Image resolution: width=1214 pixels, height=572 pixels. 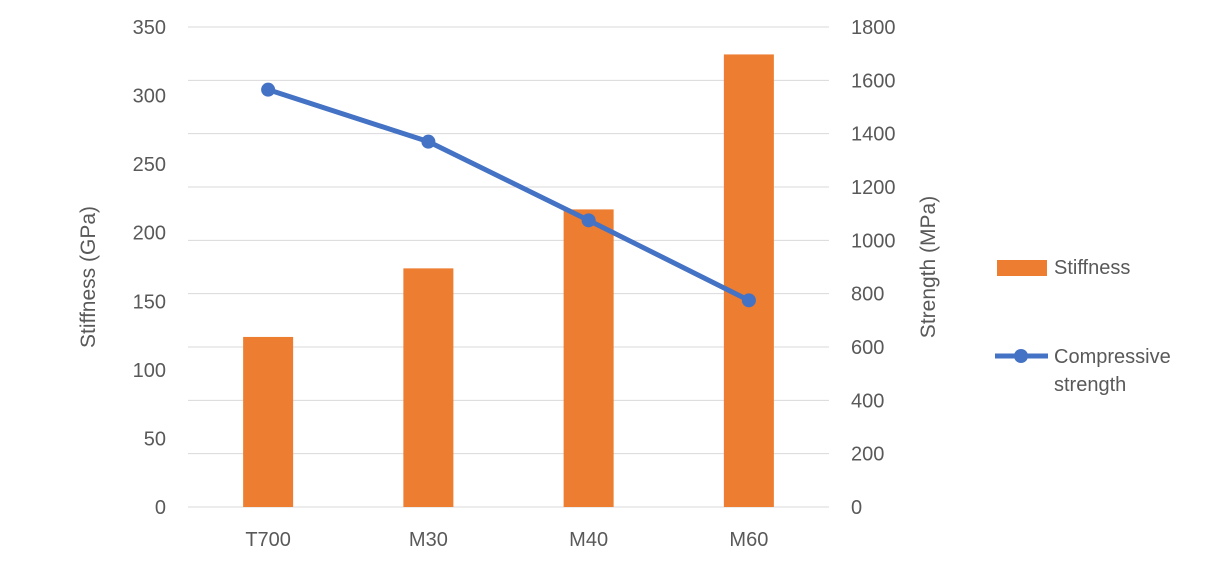 I want to click on legend-swatch-stiffness, so click(x=1022, y=268).